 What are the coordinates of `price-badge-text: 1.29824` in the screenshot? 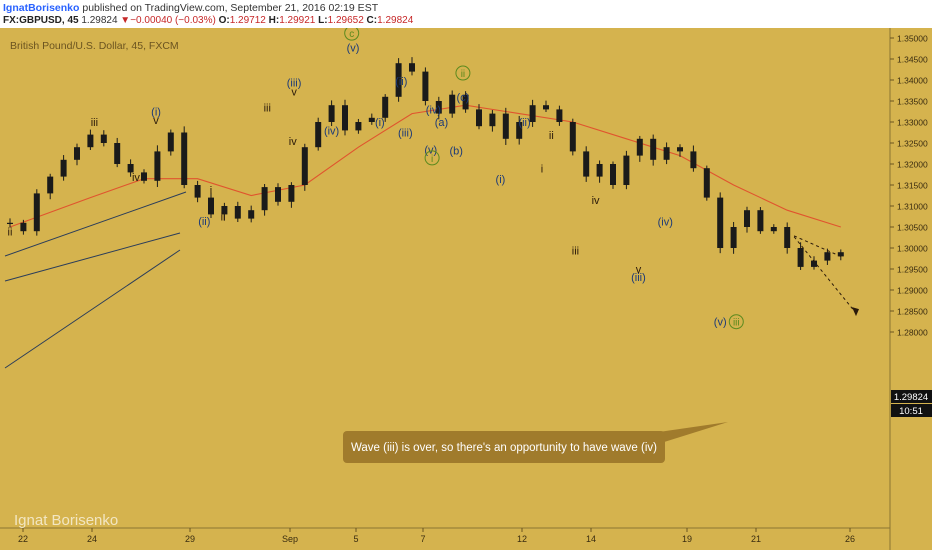 It's located at (911, 397).